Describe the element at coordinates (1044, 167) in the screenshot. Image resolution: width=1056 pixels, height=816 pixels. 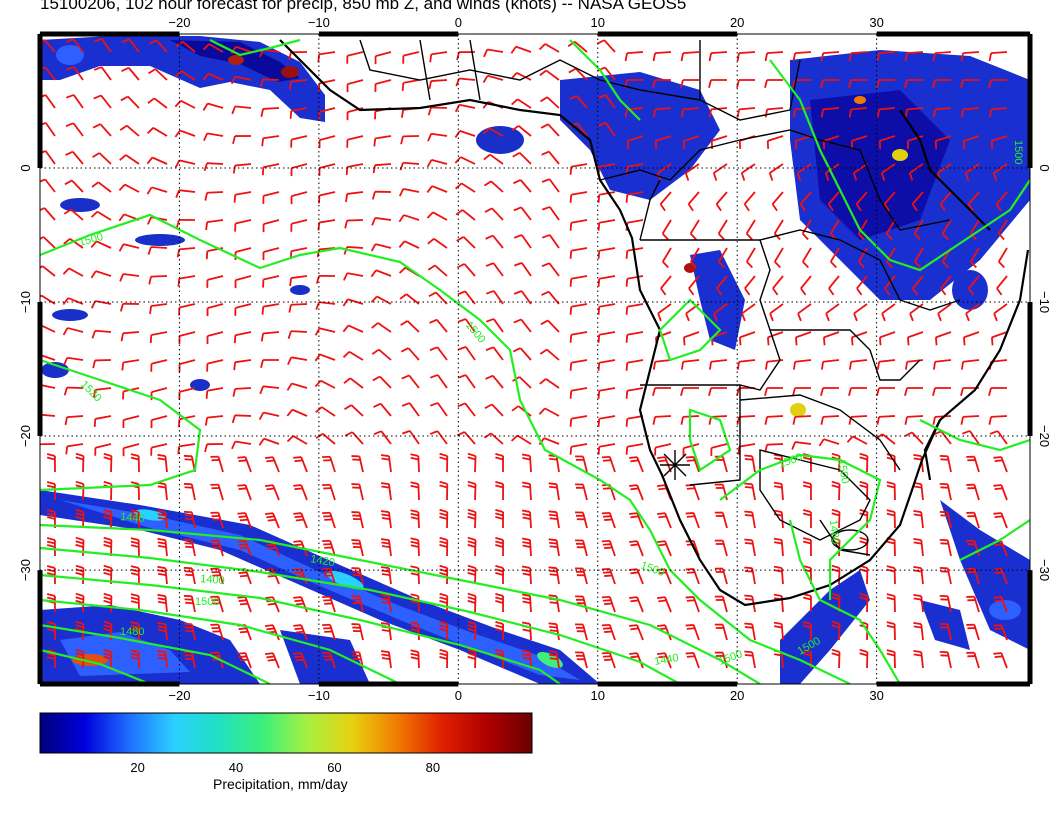
I see `lat-tick-right: 0` at that location.